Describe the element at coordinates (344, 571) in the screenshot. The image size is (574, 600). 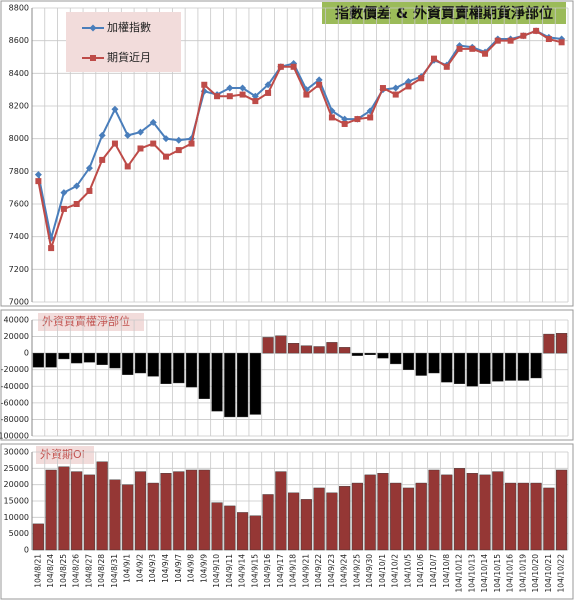
I see `x-tick-label: 104/9/24` at that location.